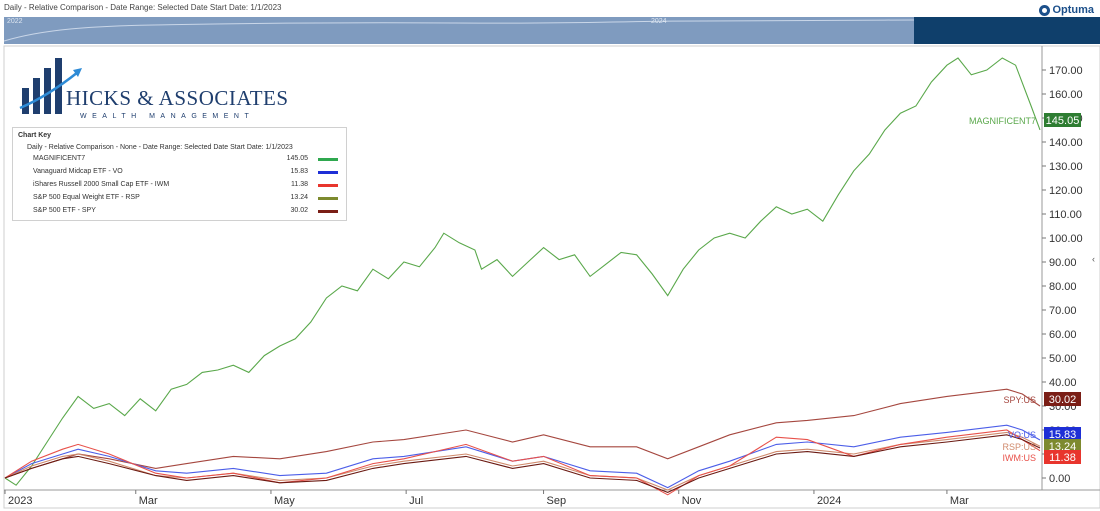 This screenshot has width=1100, height=511. I want to click on y-tick-label: 50.00, so click(1063, 359).